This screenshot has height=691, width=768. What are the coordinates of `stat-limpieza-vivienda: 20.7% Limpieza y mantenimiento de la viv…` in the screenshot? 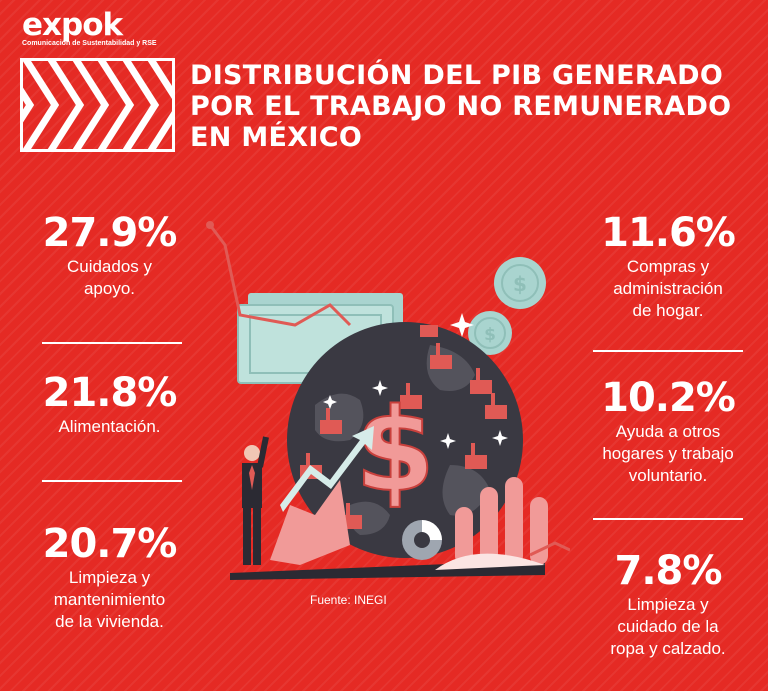 It's located at (109, 577).